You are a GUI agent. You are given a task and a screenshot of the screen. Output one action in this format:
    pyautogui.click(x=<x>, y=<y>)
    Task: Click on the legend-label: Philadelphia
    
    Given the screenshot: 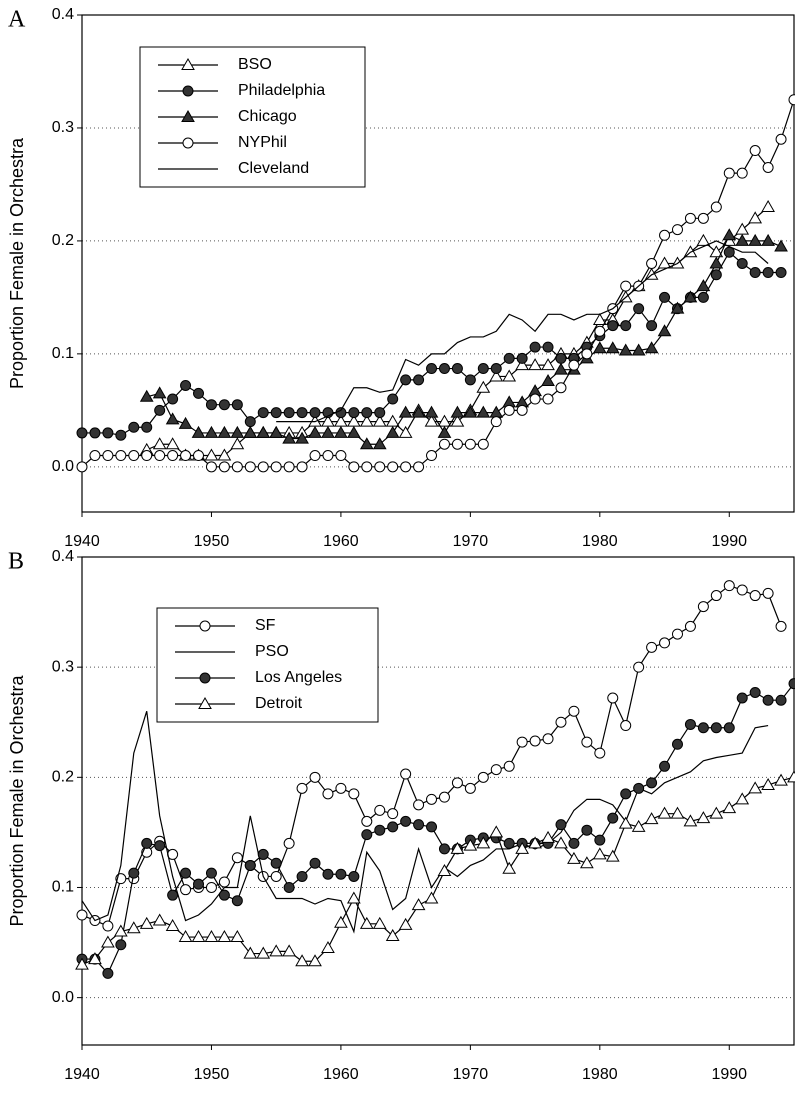 What is the action you would take?
    pyautogui.click(x=281, y=90)
    